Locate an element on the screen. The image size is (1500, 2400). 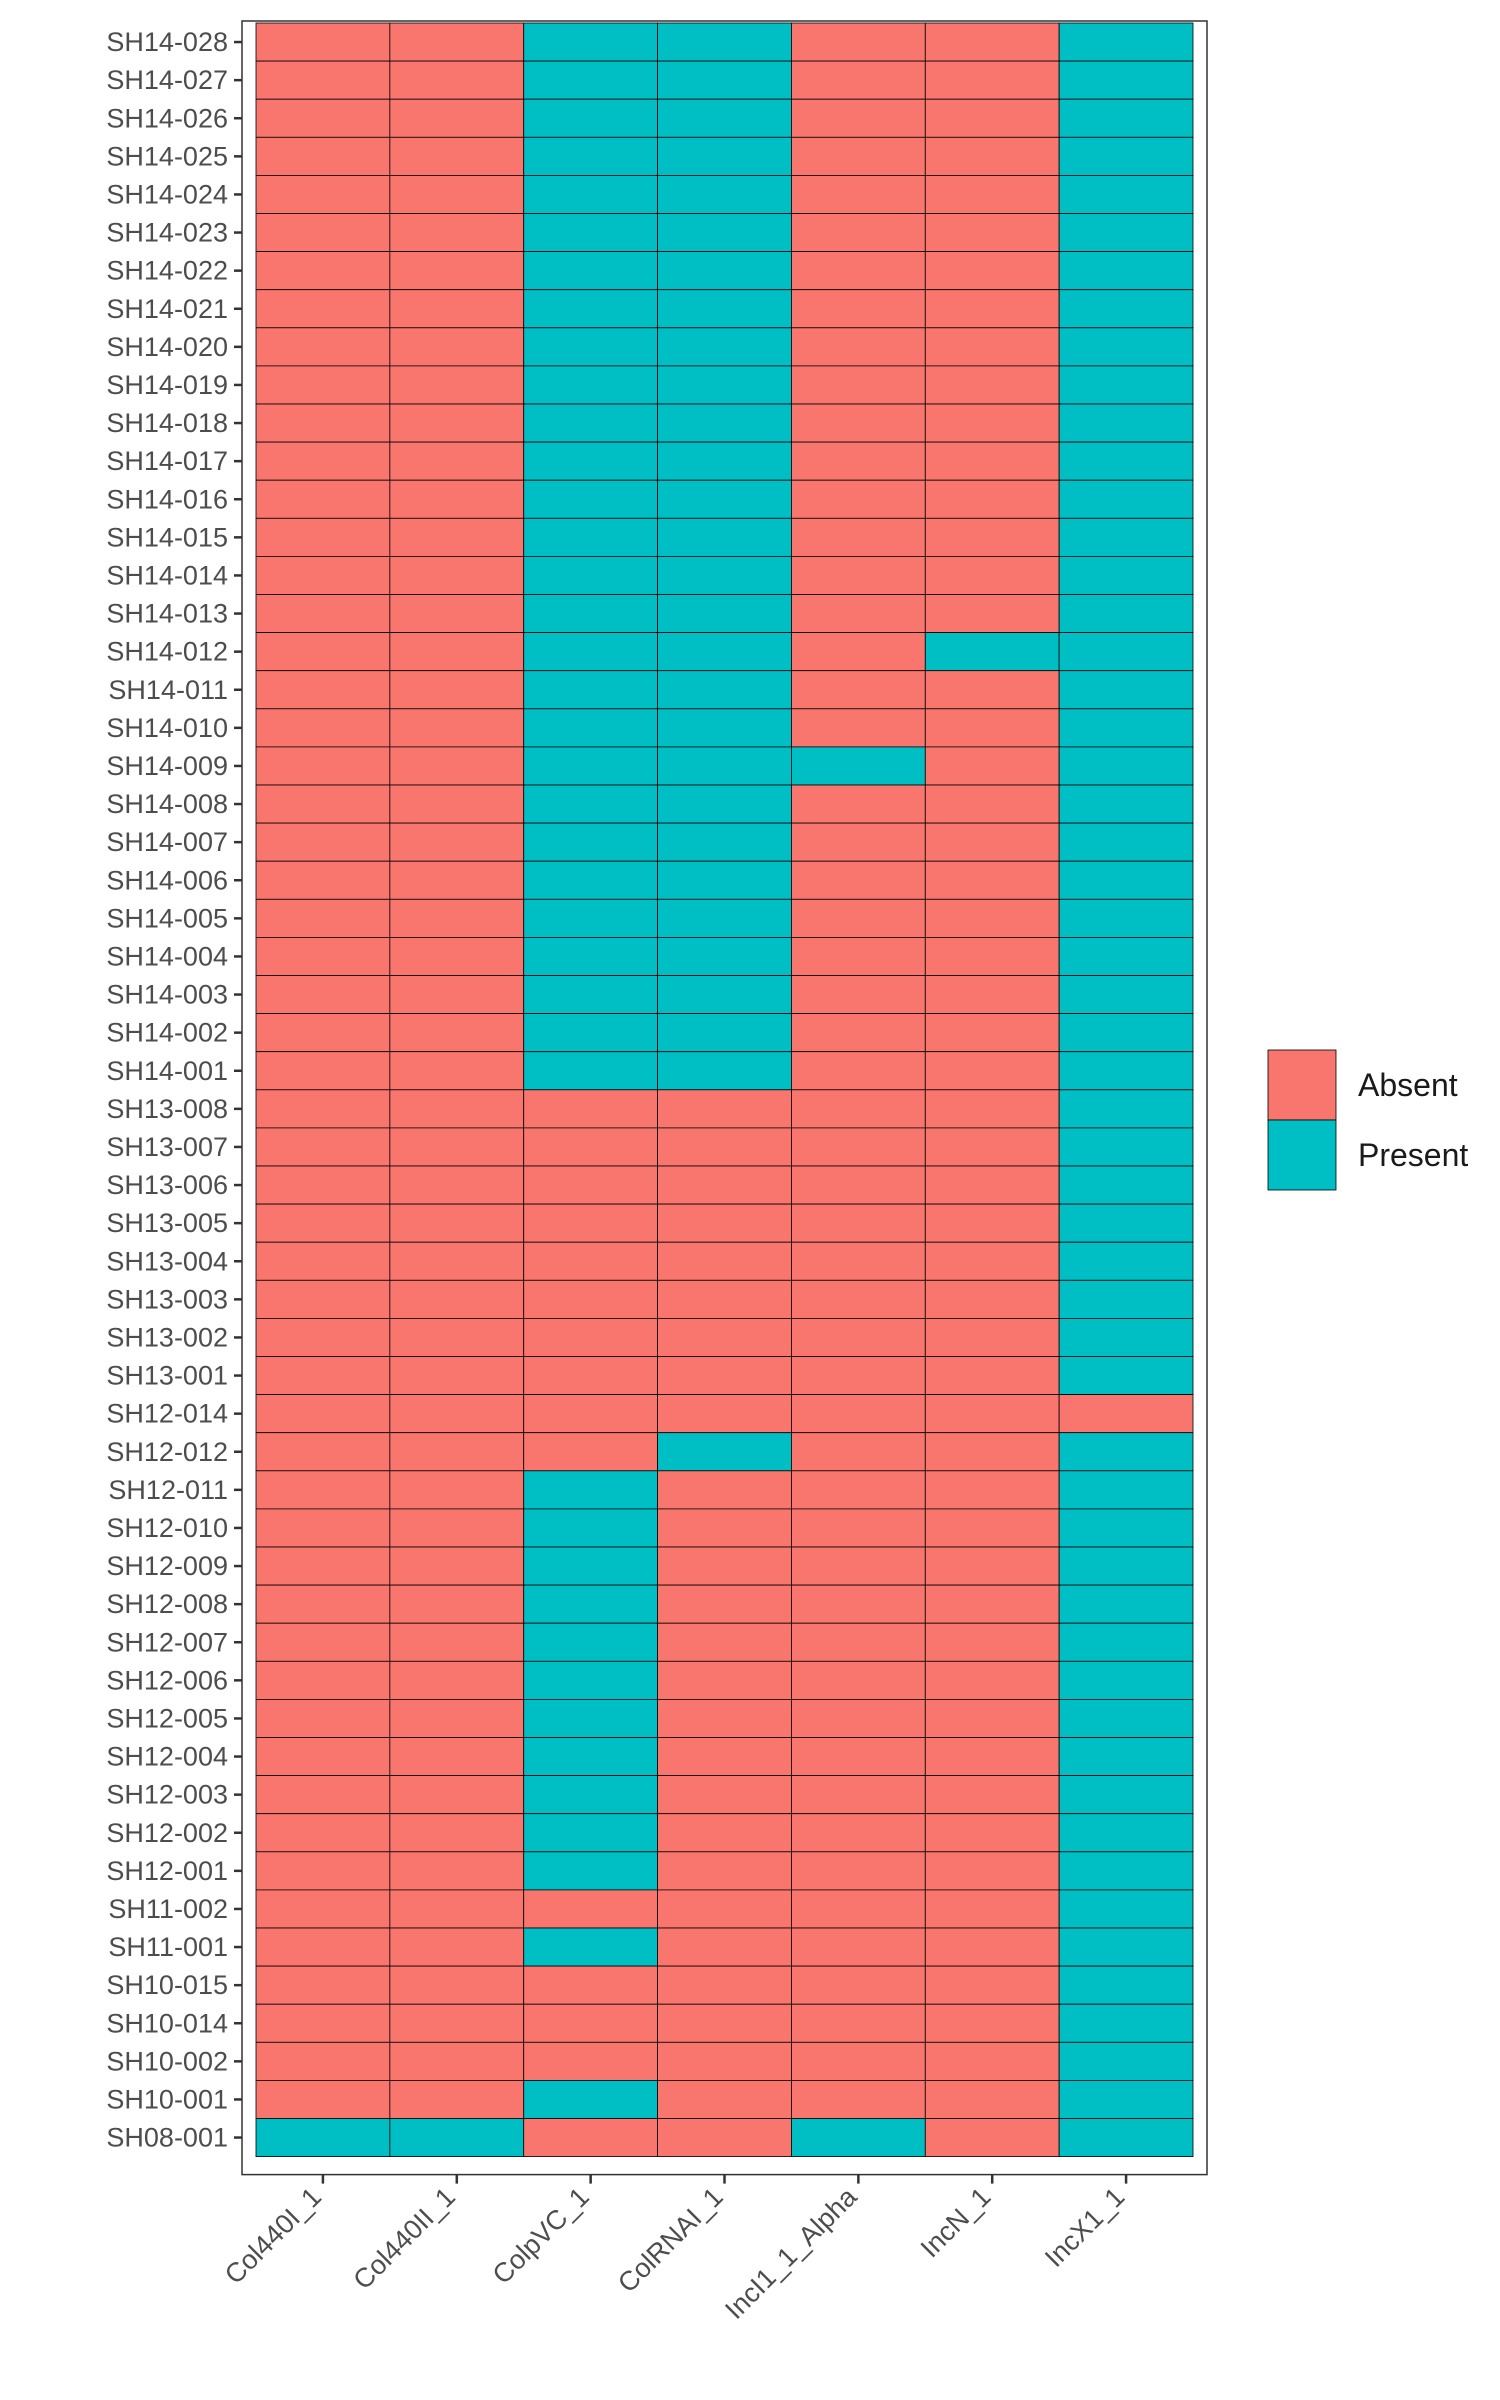
y-tick-label: SH11-002 is located at coordinates (168, 1909).